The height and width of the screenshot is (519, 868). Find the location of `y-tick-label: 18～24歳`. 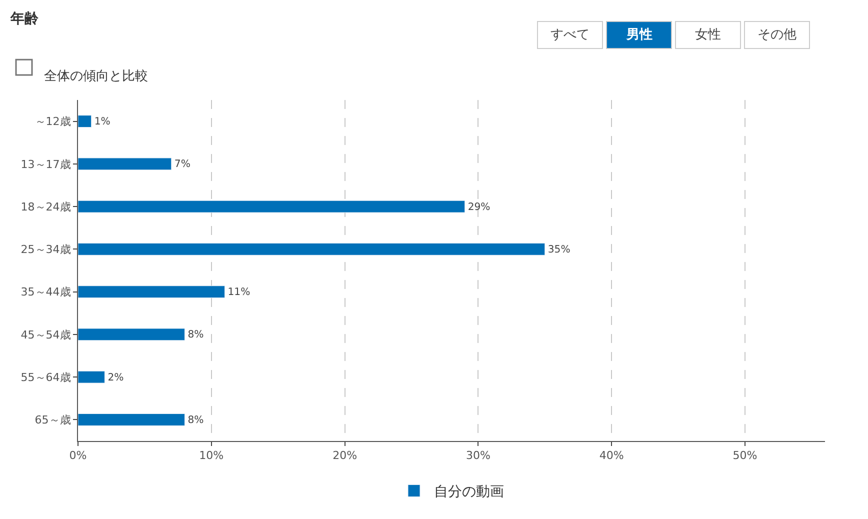

y-tick-label: 18～24歳 is located at coordinates (45, 207).